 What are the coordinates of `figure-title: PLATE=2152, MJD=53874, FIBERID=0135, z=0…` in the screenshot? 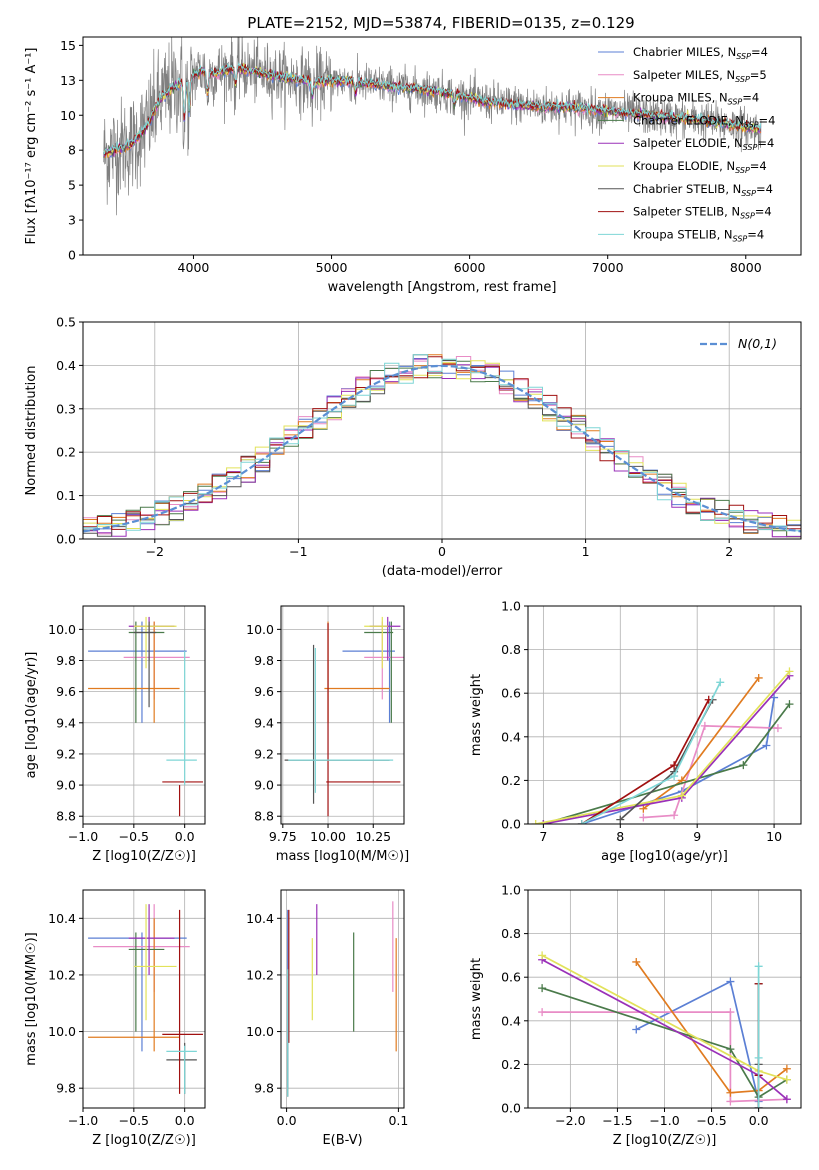 It's located at (440, 23).